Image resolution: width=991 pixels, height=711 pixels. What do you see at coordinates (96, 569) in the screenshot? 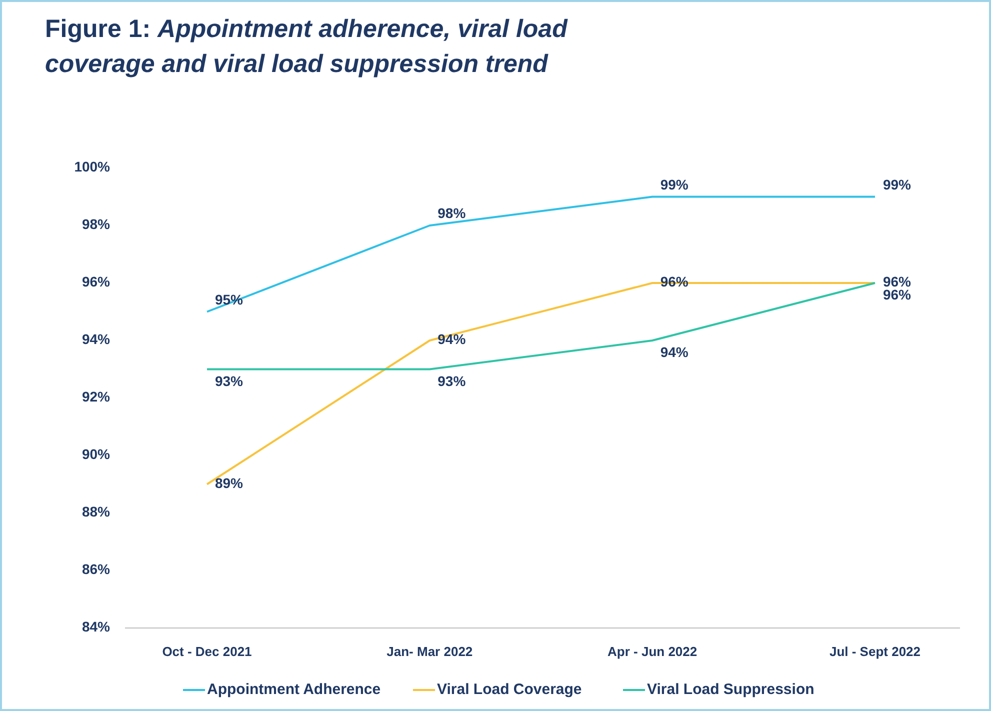
I see `y-tick-label: 86%` at bounding box center [96, 569].